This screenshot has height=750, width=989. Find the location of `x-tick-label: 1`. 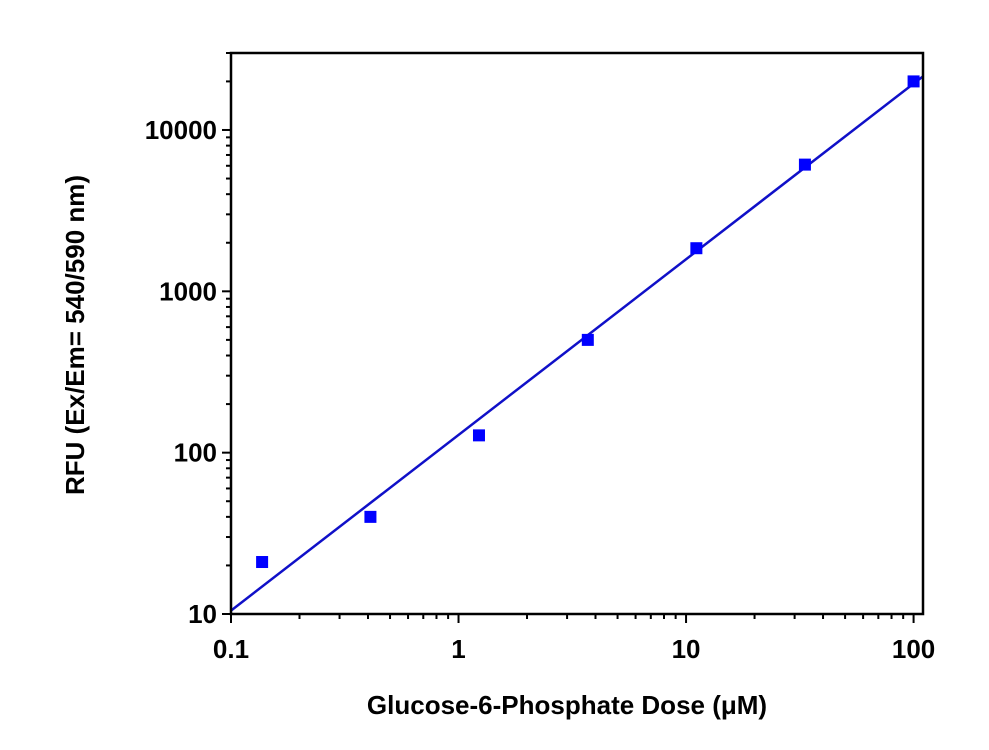

x-tick-label: 1 is located at coordinates (458, 649).